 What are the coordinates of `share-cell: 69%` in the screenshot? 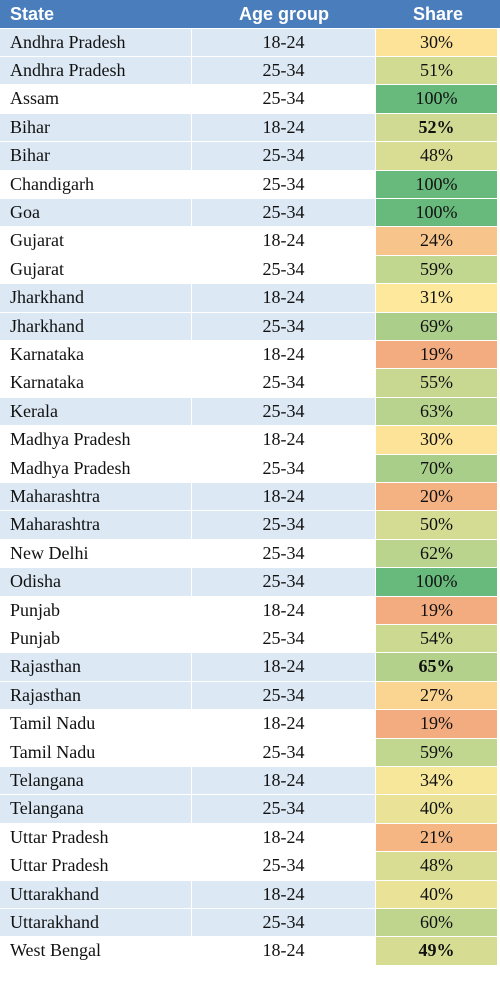 It's located at (436, 326).